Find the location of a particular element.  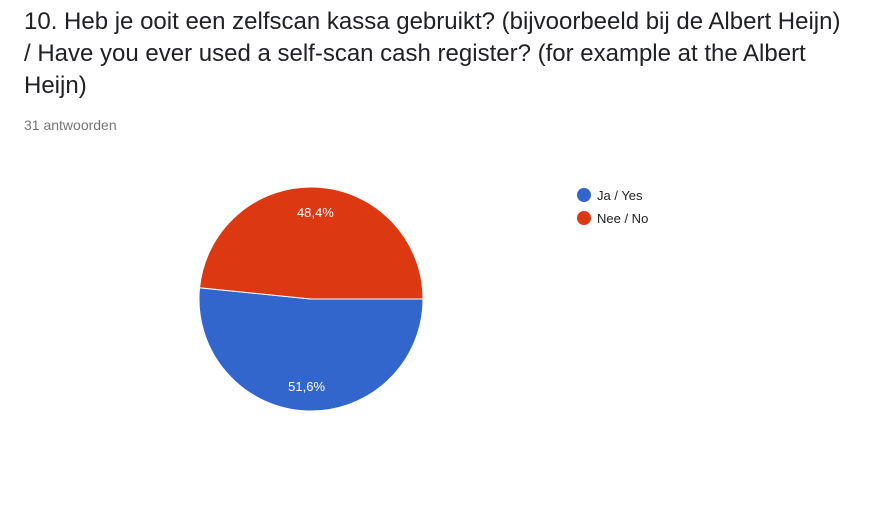

pie-slice-labels: 51,6% 48,4% is located at coordinates (311, 299).